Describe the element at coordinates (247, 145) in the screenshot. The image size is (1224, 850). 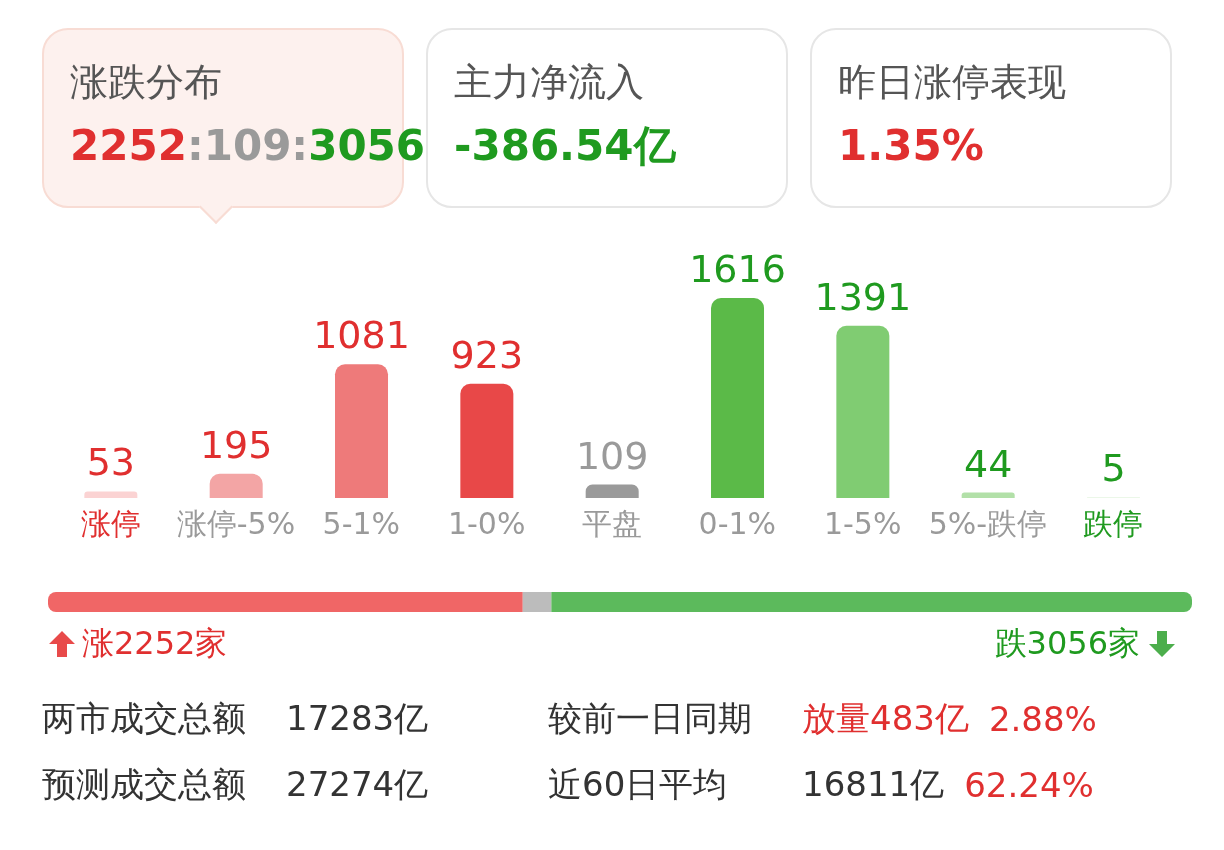
I see `text: :109:` at that location.